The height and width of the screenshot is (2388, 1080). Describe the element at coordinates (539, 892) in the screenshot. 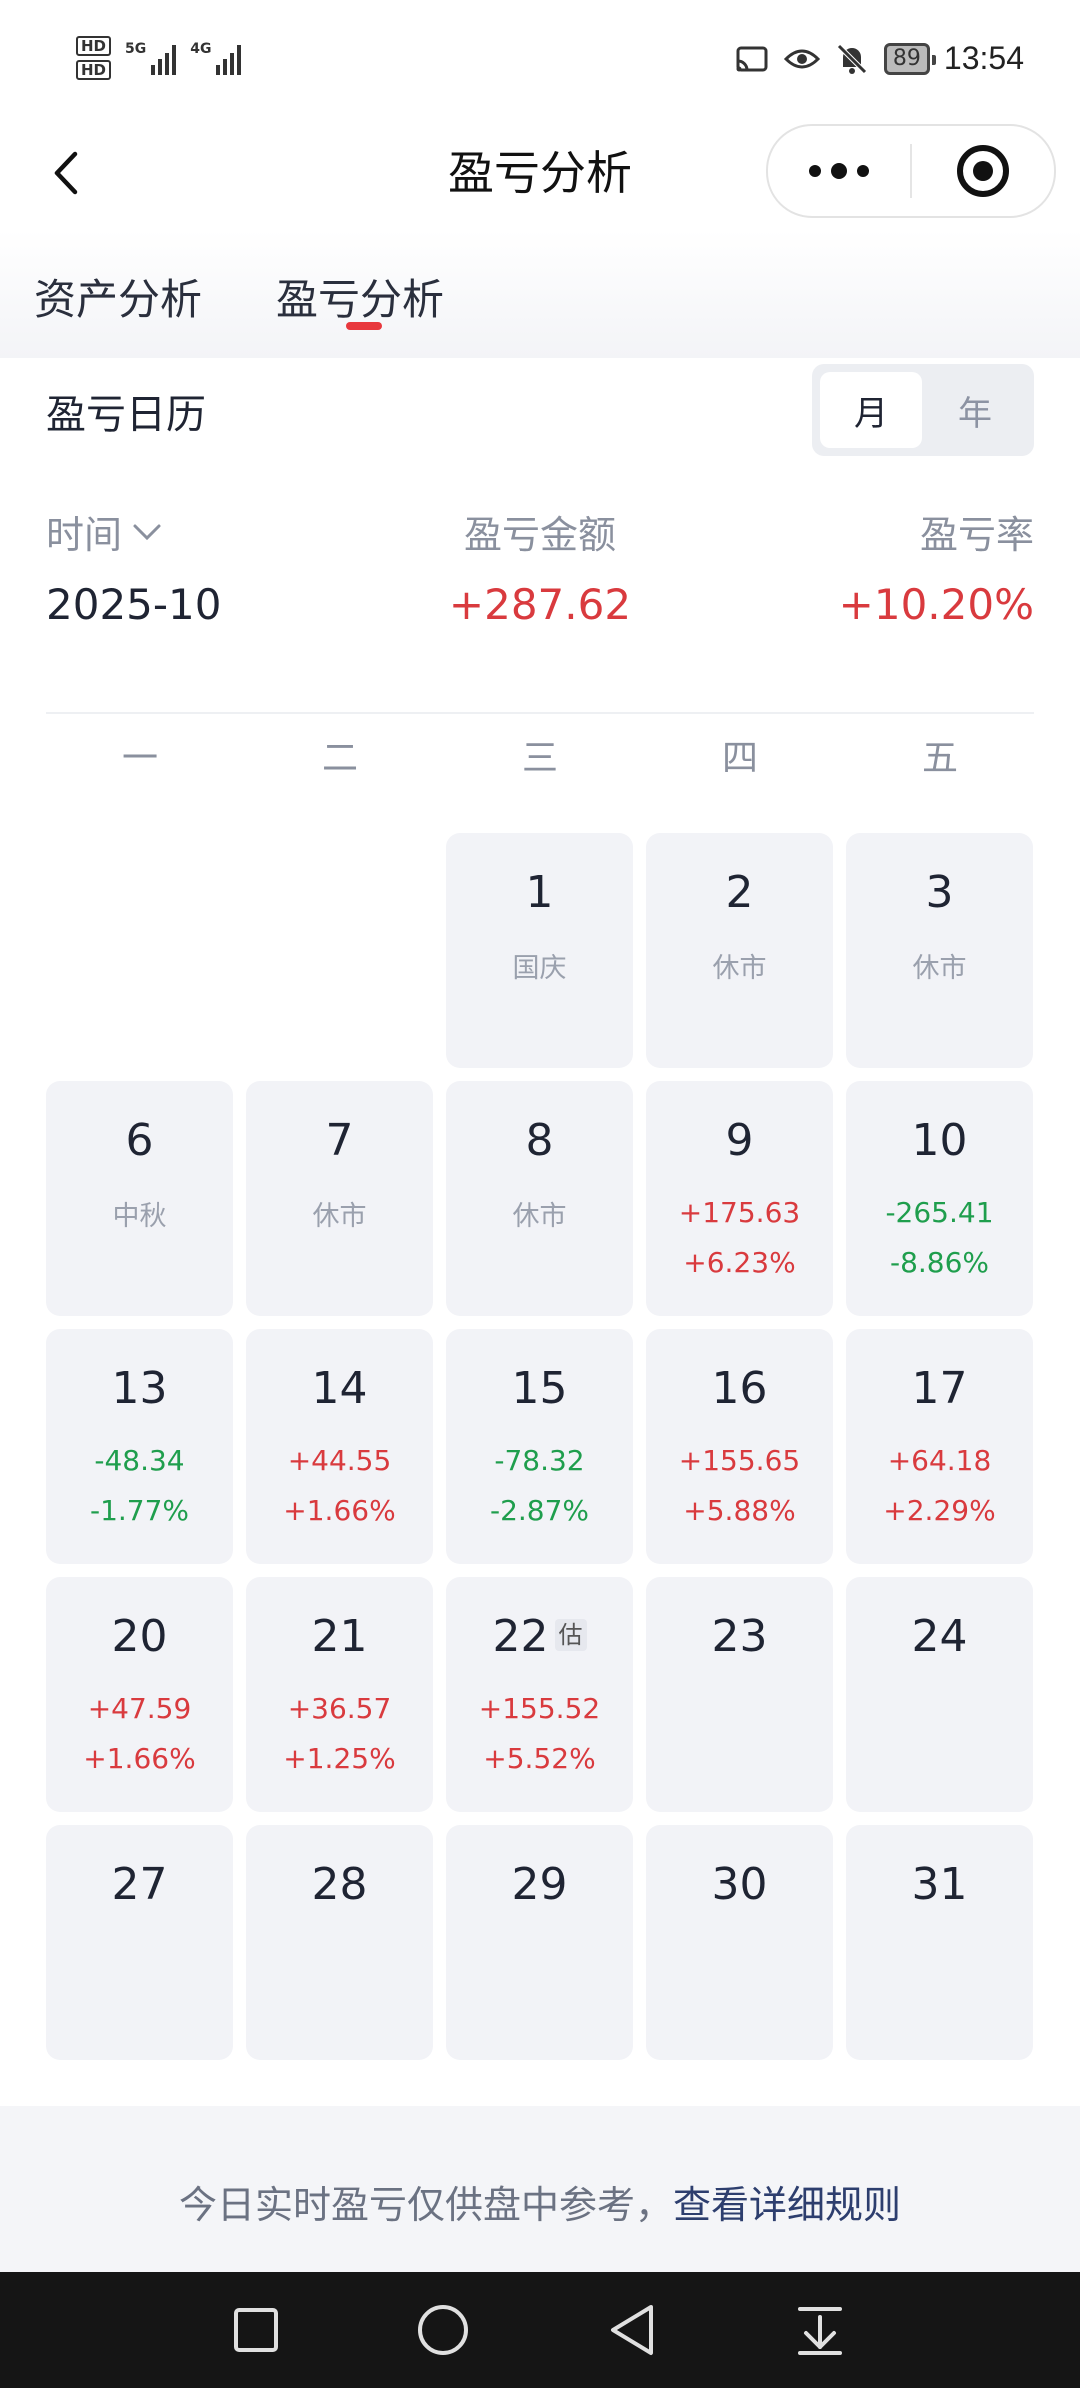

I see `day-number: 1` at that location.